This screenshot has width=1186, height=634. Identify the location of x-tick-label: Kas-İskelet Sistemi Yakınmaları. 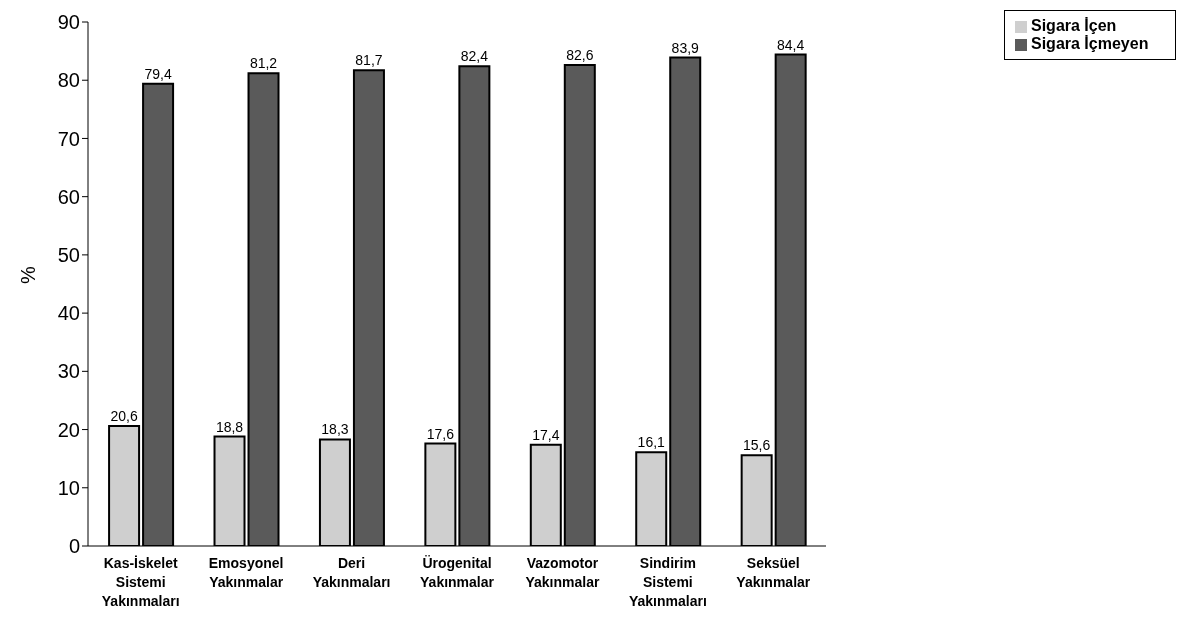
(140, 582).